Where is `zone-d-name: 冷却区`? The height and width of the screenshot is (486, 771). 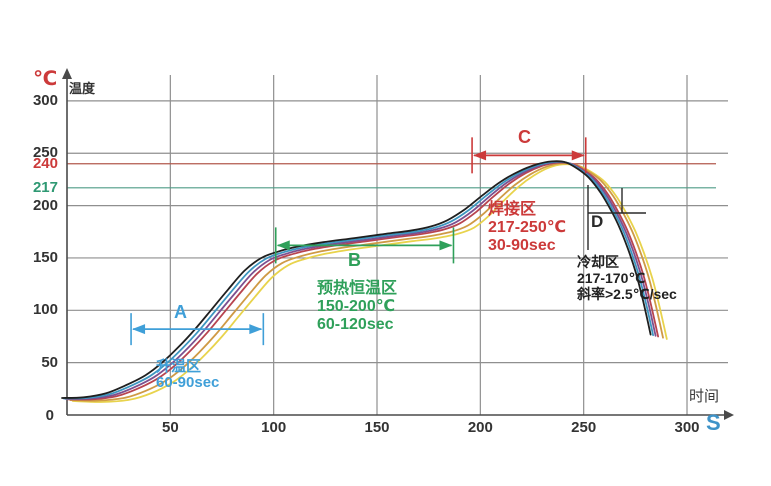 zone-d-name: 冷却区 is located at coordinates (598, 262).